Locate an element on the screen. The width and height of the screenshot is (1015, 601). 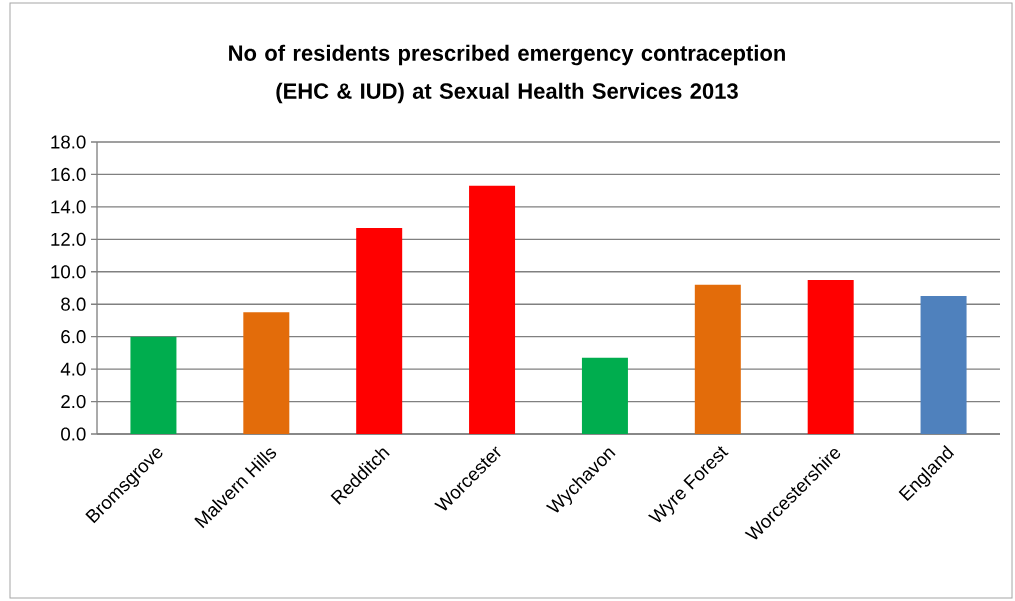
y-tick-label: 2.0 is located at coordinates (73, 401).